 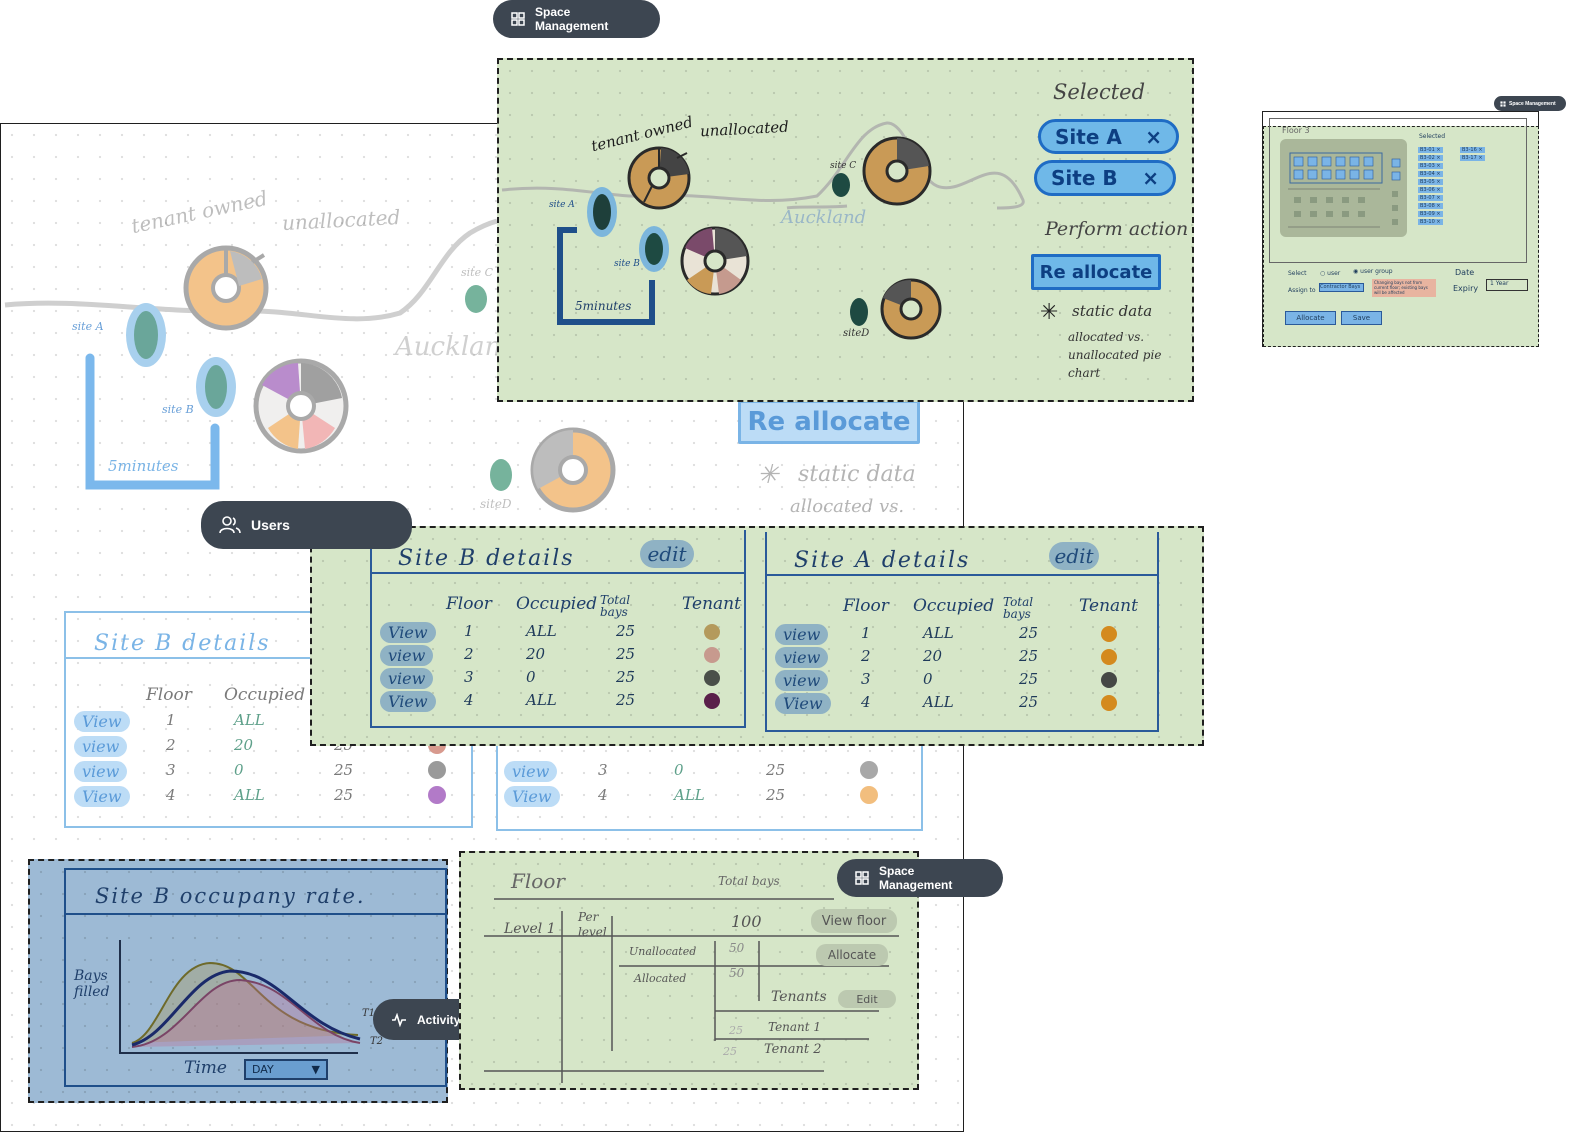 What do you see at coordinates (962, 635) in the screenshot?
I see `table-row: view 1 ALL 25` at bounding box center [962, 635].